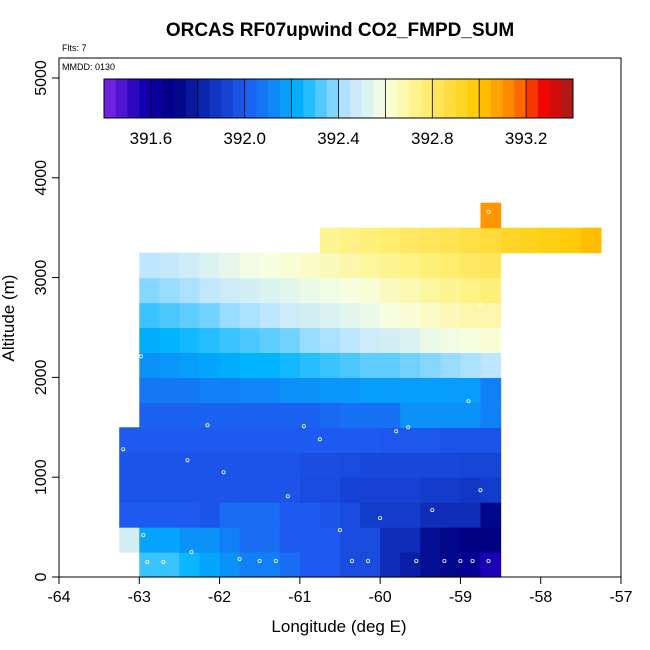 Image resolution: width=650 pixels, height=650 pixels. Describe the element at coordinates (58, 597) in the screenshot. I see `x-tick-label: -64` at that location.